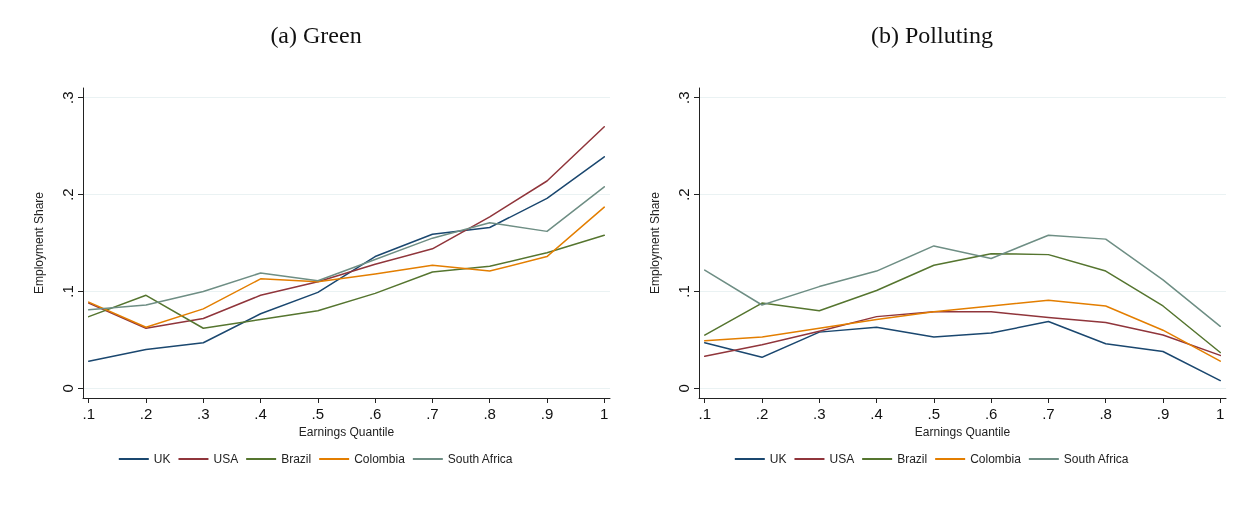 The width and height of the screenshot is (1248, 508). What do you see at coordinates (932, 35) in the screenshot?
I see `chart-title: (b) Polluting` at bounding box center [932, 35].